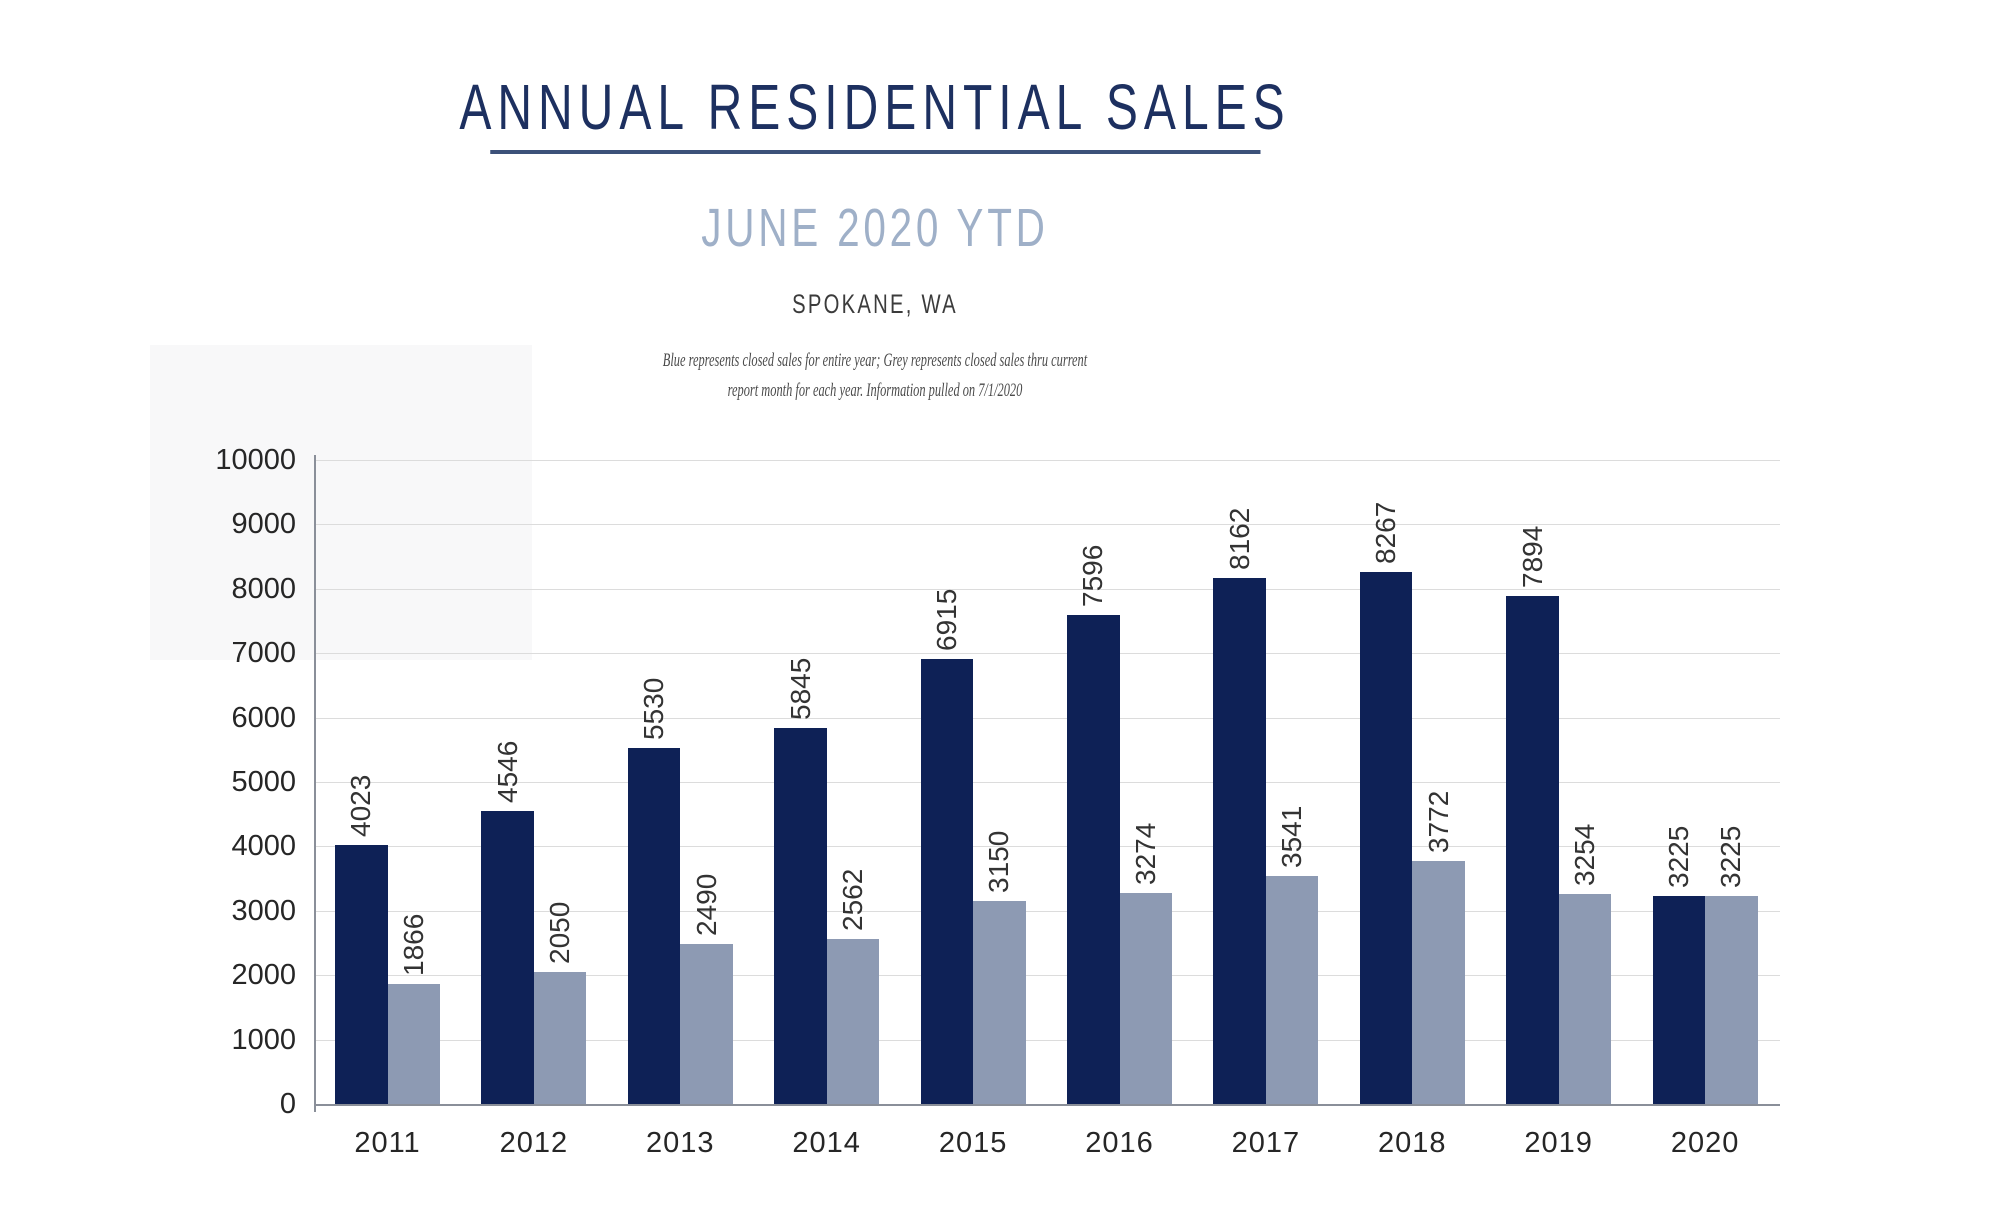 Image resolution: width=2000 pixels, height=1206 pixels. What do you see at coordinates (263, 717) in the screenshot?
I see `y-axis-tick-6000: 6000` at bounding box center [263, 717].